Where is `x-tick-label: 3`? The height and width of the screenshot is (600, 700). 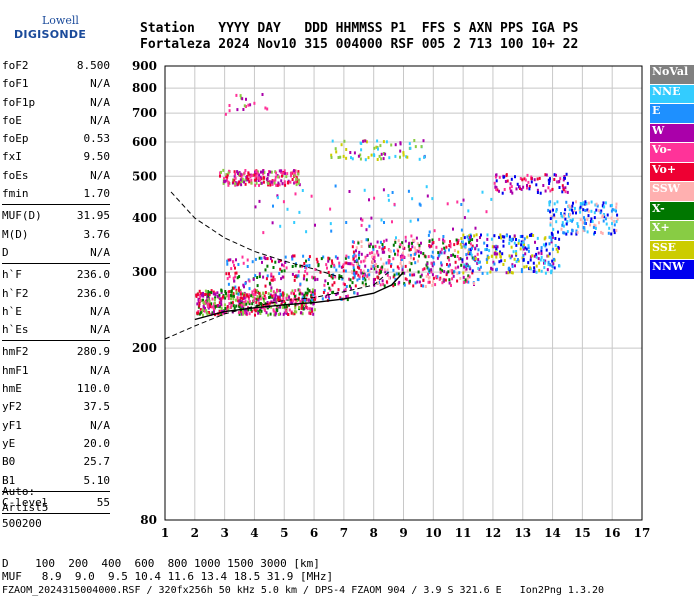
x-tick-label: 3 is located at coordinates (224, 533).